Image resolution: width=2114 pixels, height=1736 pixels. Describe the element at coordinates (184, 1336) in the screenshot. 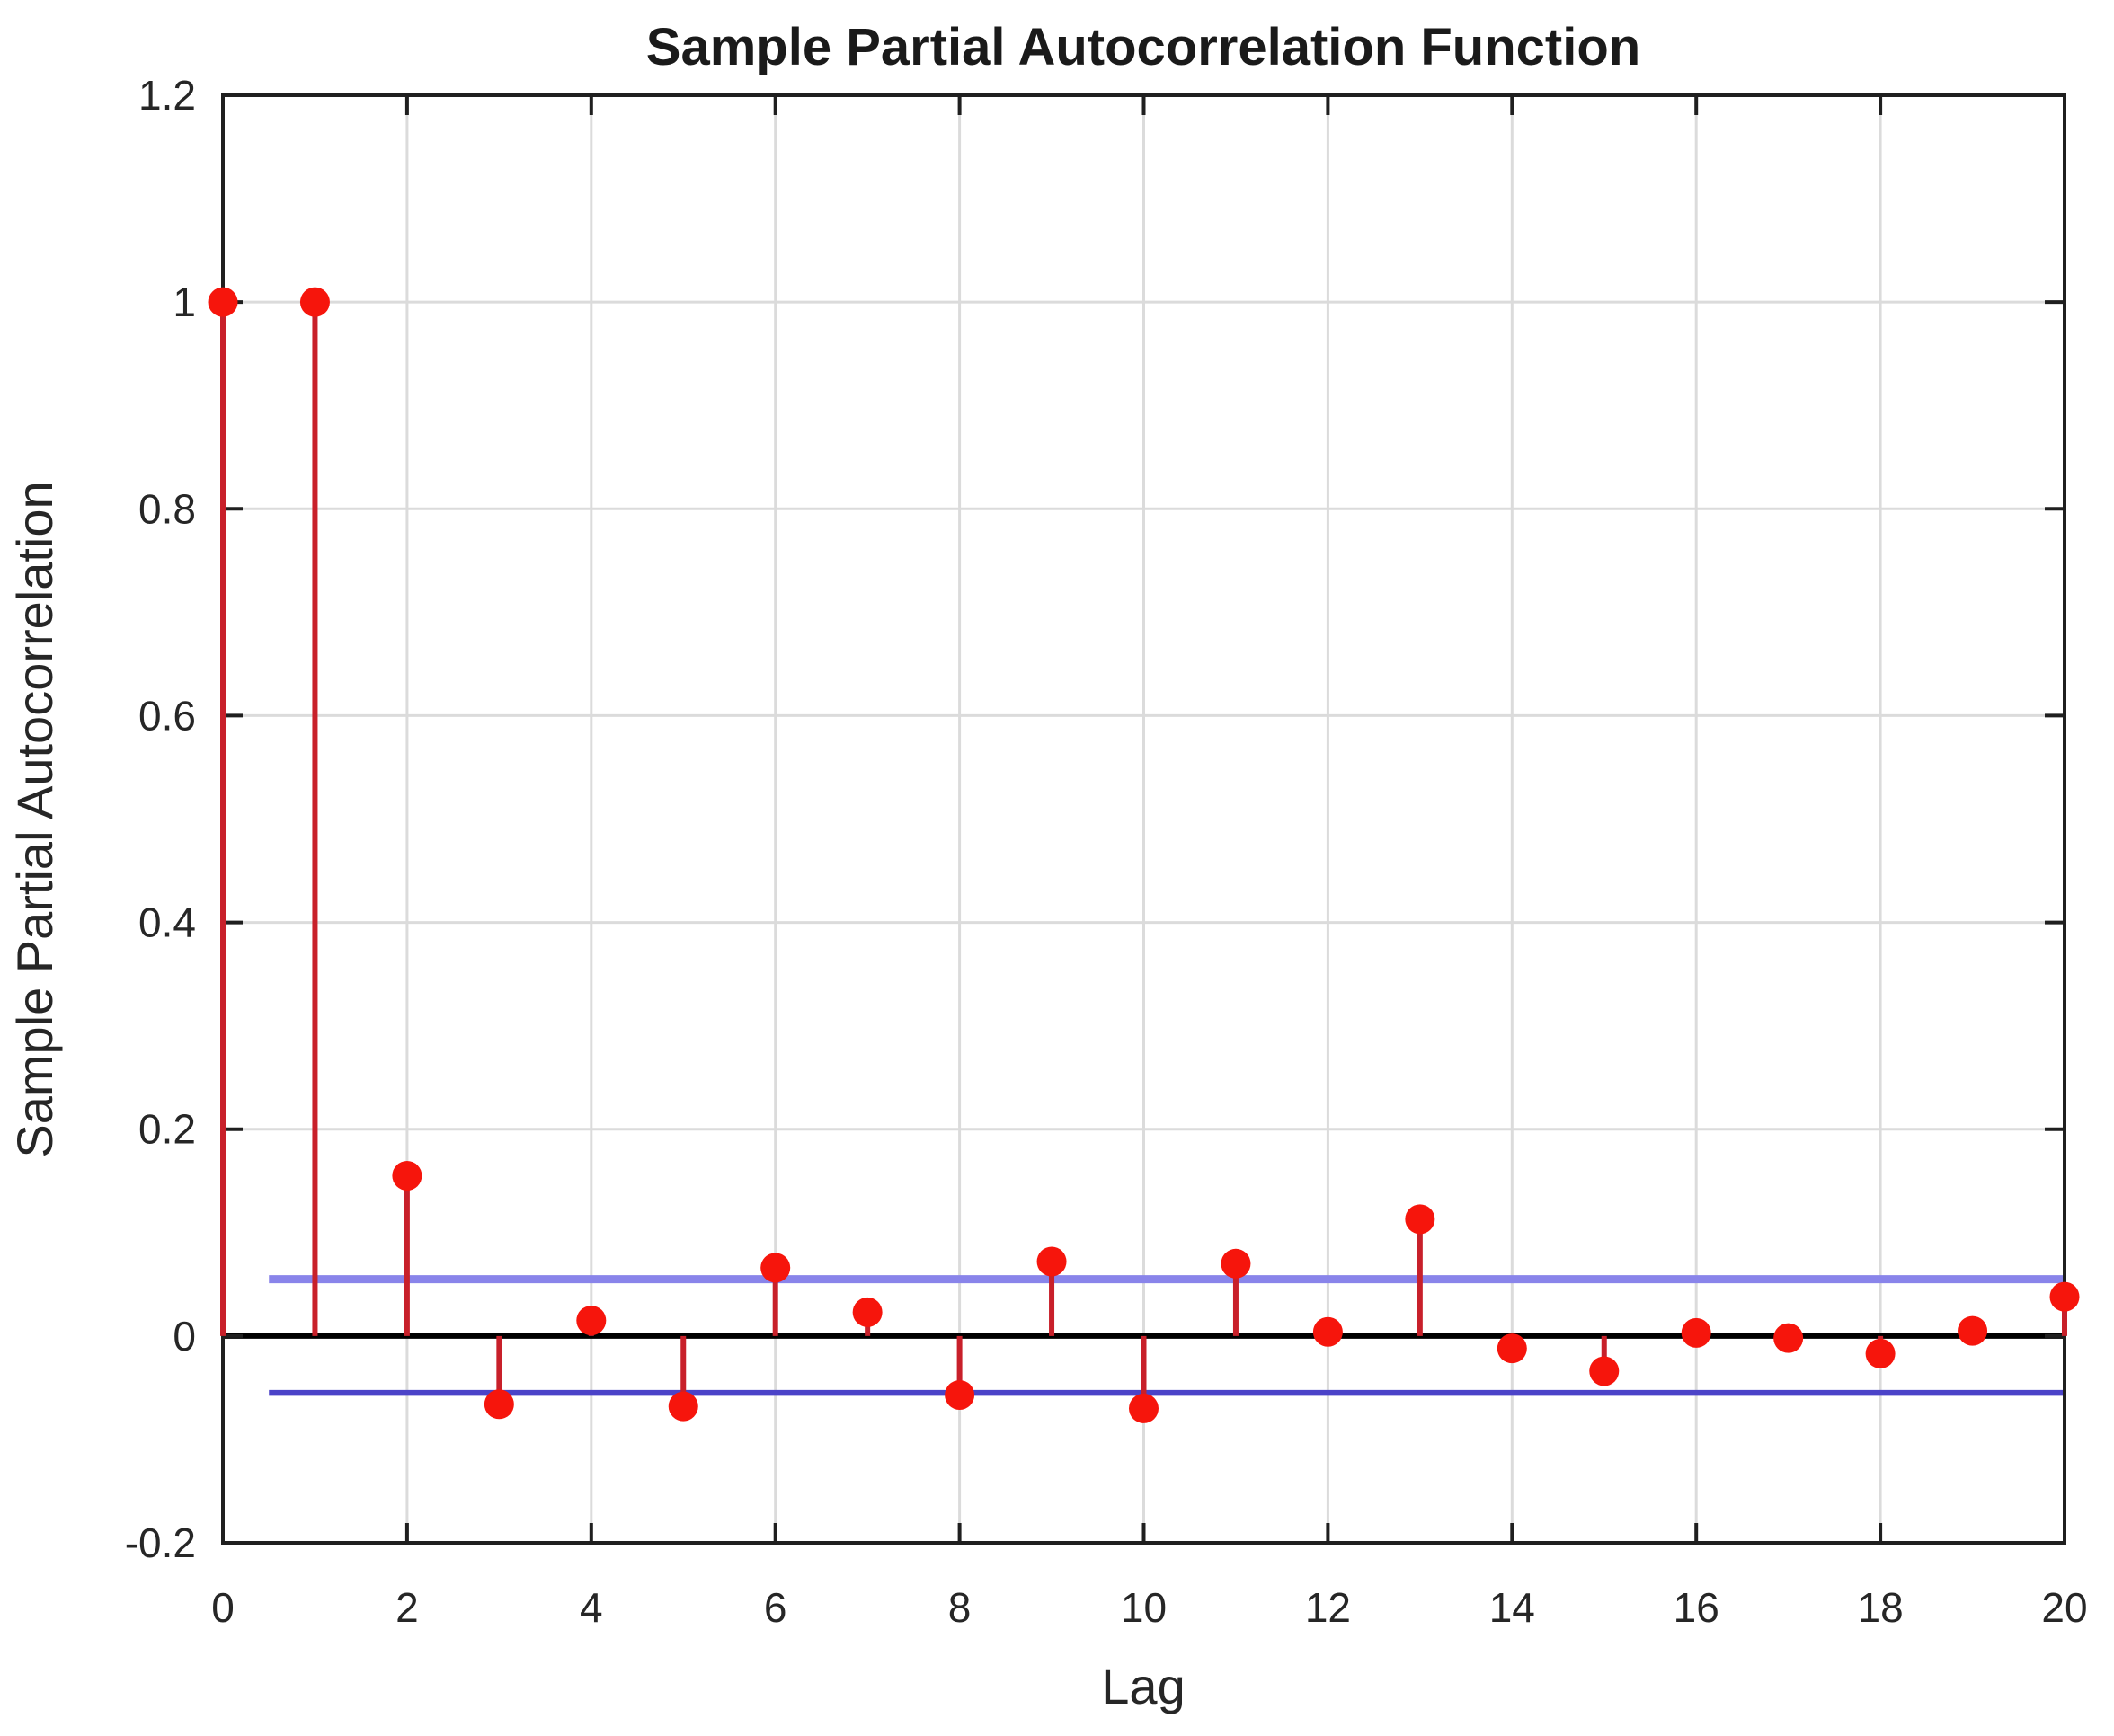

I see `y-tick-label: 0` at that location.